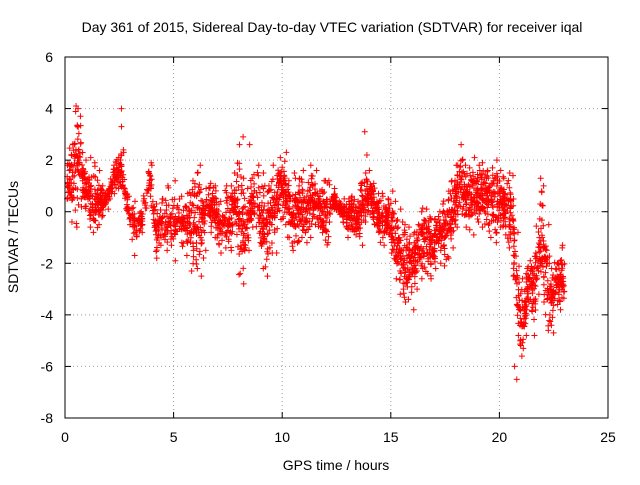  I want to click on y-tick-label: 2, so click(49, 160).